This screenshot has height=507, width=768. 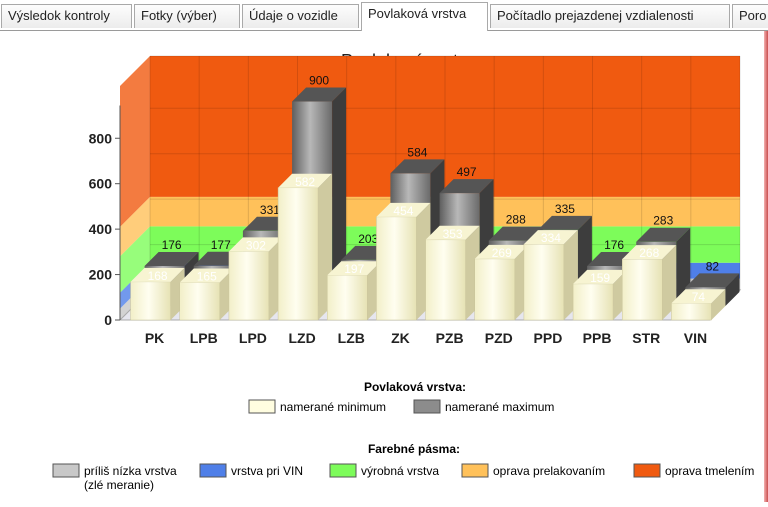 What do you see at coordinates (270, 210) in the screenshot?
I see `bar-max-label-LPD: 331` at bounding box center [270, 210].